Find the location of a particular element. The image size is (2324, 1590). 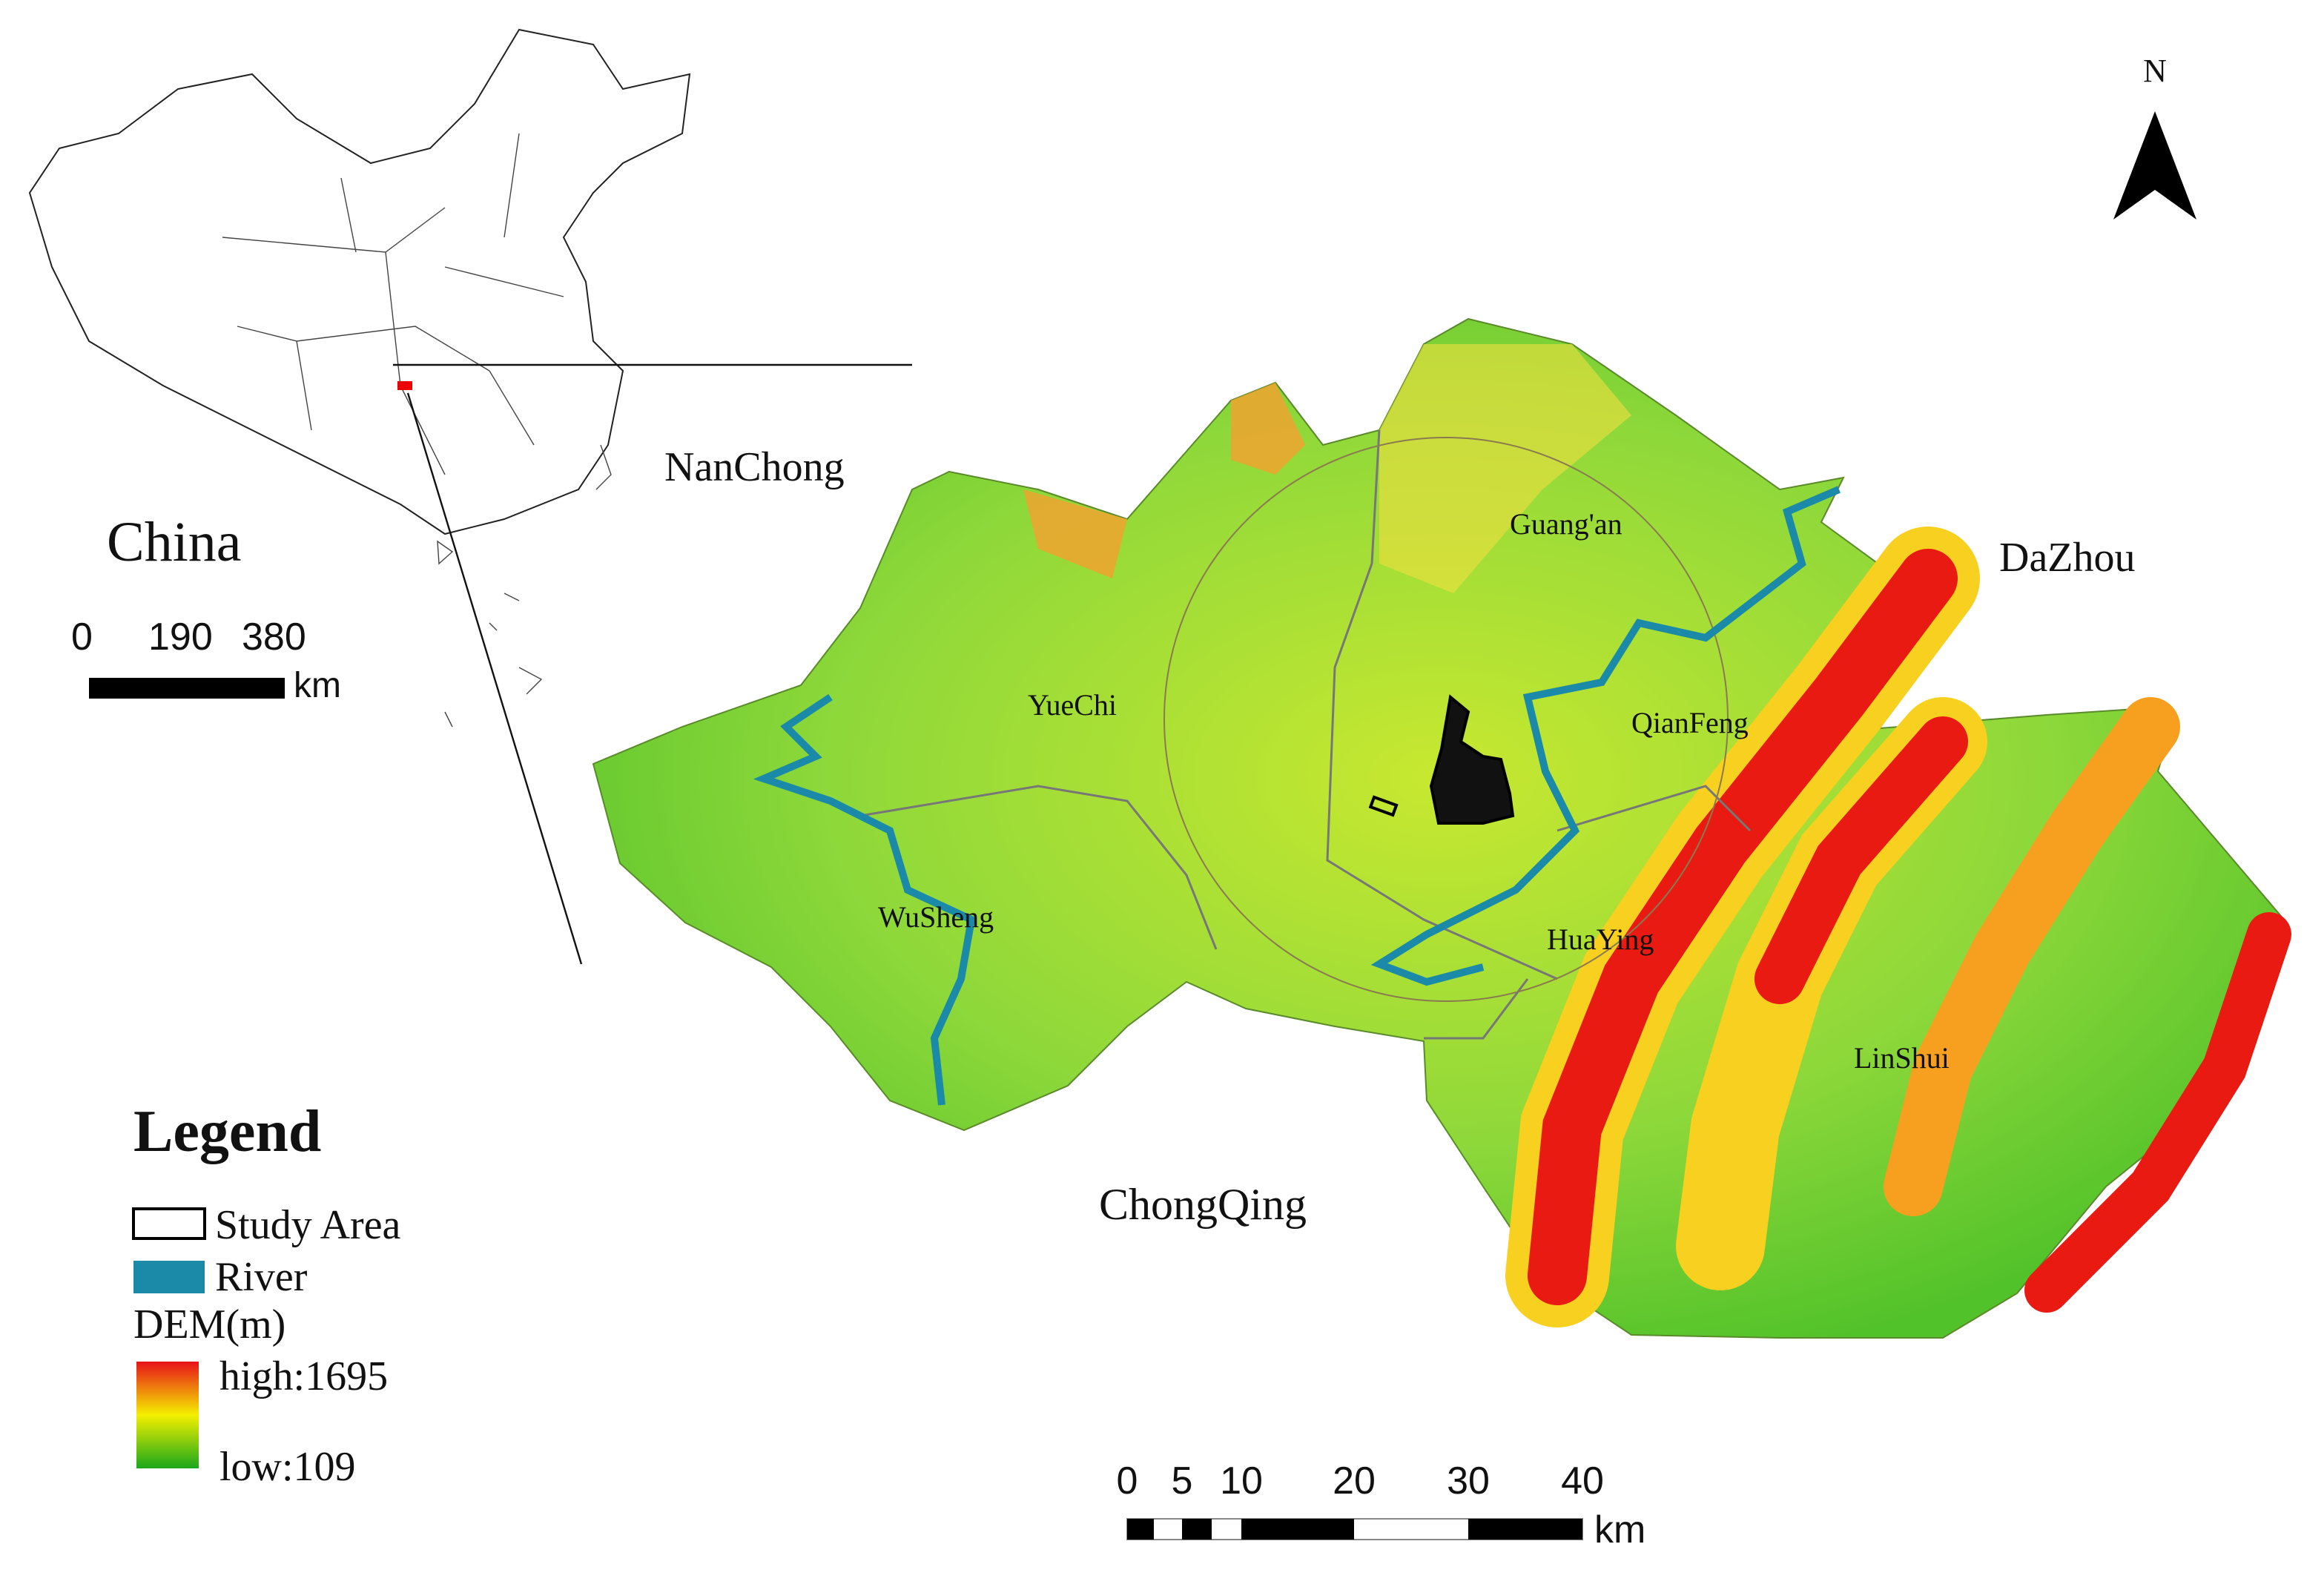

legend-swatch-study-area is located at coordinates (169, 1223).